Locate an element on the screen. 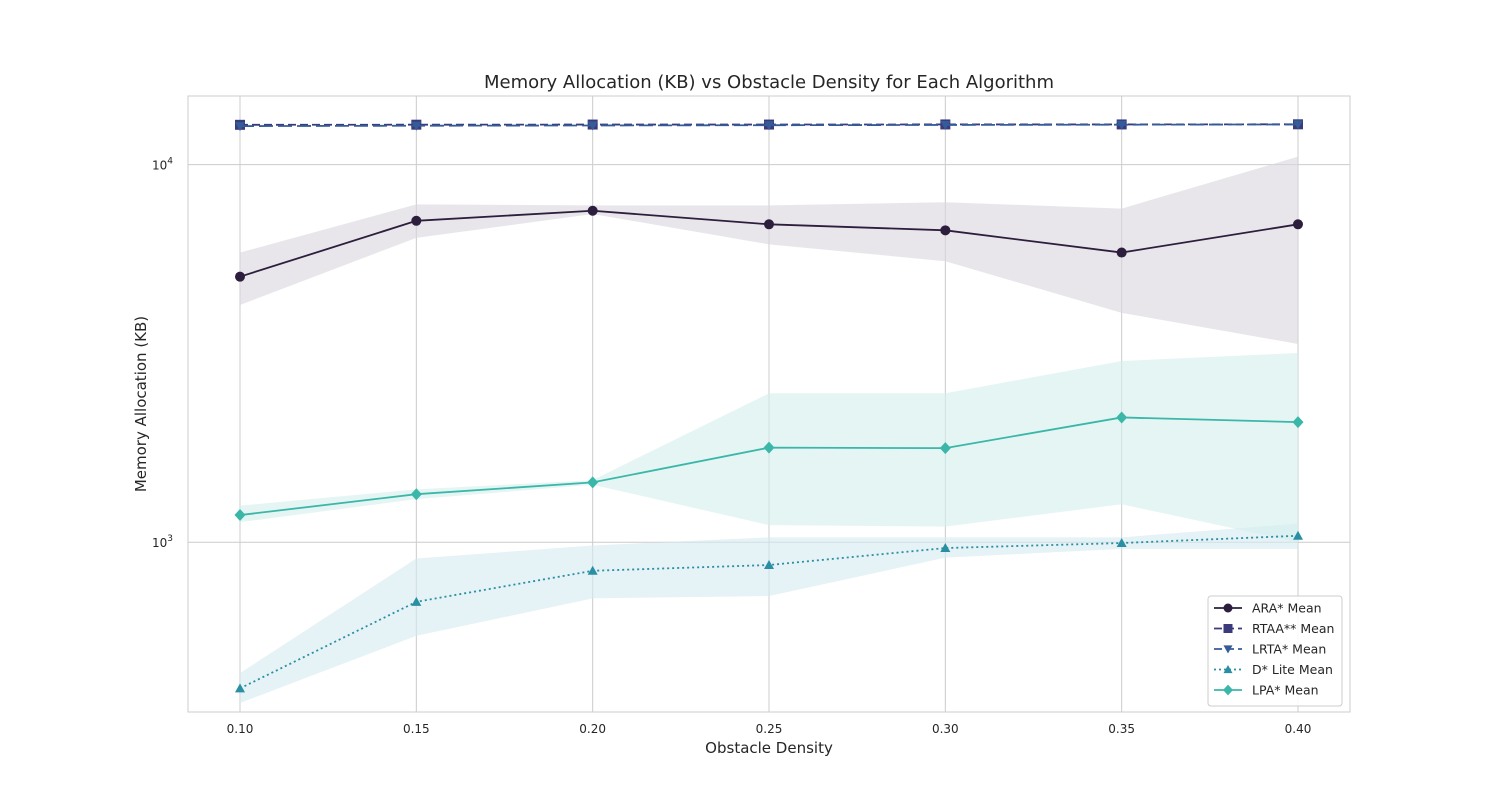  legend-label: D* Lite Mean is located at coordinates (1292, 669).